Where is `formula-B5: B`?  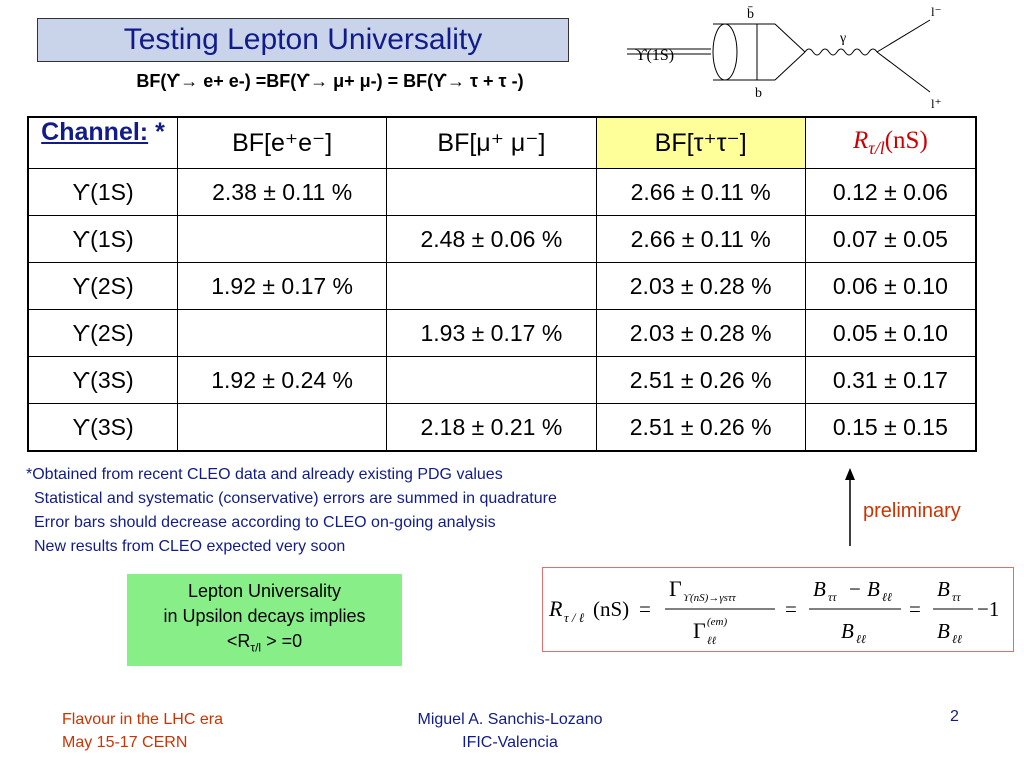
formula-B5: B is located at coordinates (943, 631).